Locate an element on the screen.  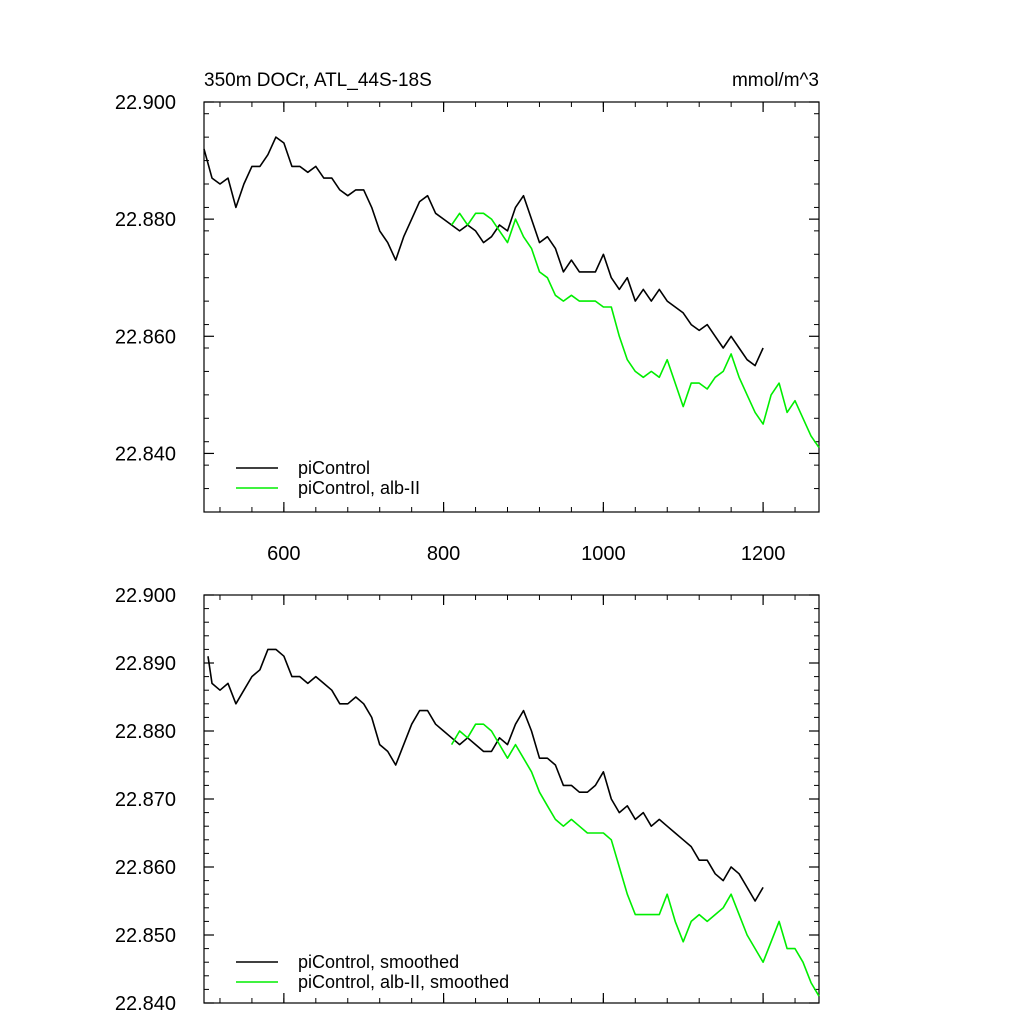
legend-label: piControl, alb-II is located at coordinates (359, 488).